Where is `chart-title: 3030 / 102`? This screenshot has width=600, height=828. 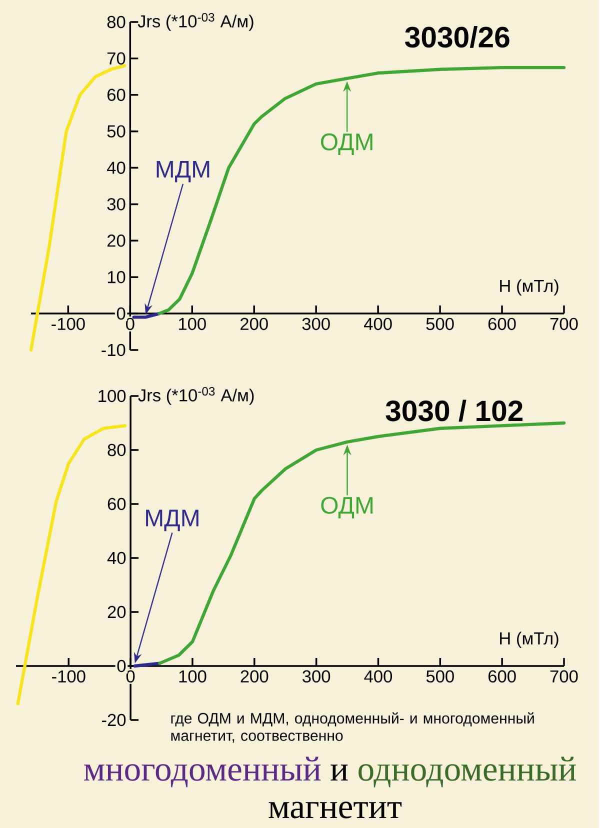
chart-title: 3030 / 102 is located at coordinates (454, 411).